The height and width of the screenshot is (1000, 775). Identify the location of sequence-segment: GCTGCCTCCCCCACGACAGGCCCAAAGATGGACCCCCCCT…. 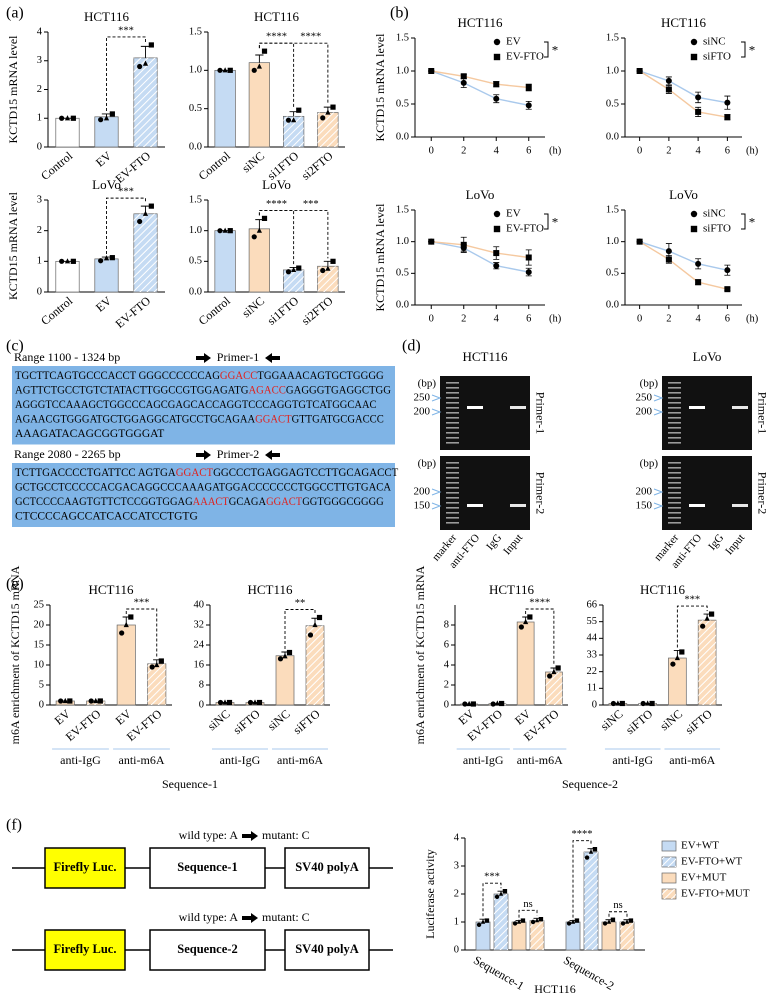
(203, 487).